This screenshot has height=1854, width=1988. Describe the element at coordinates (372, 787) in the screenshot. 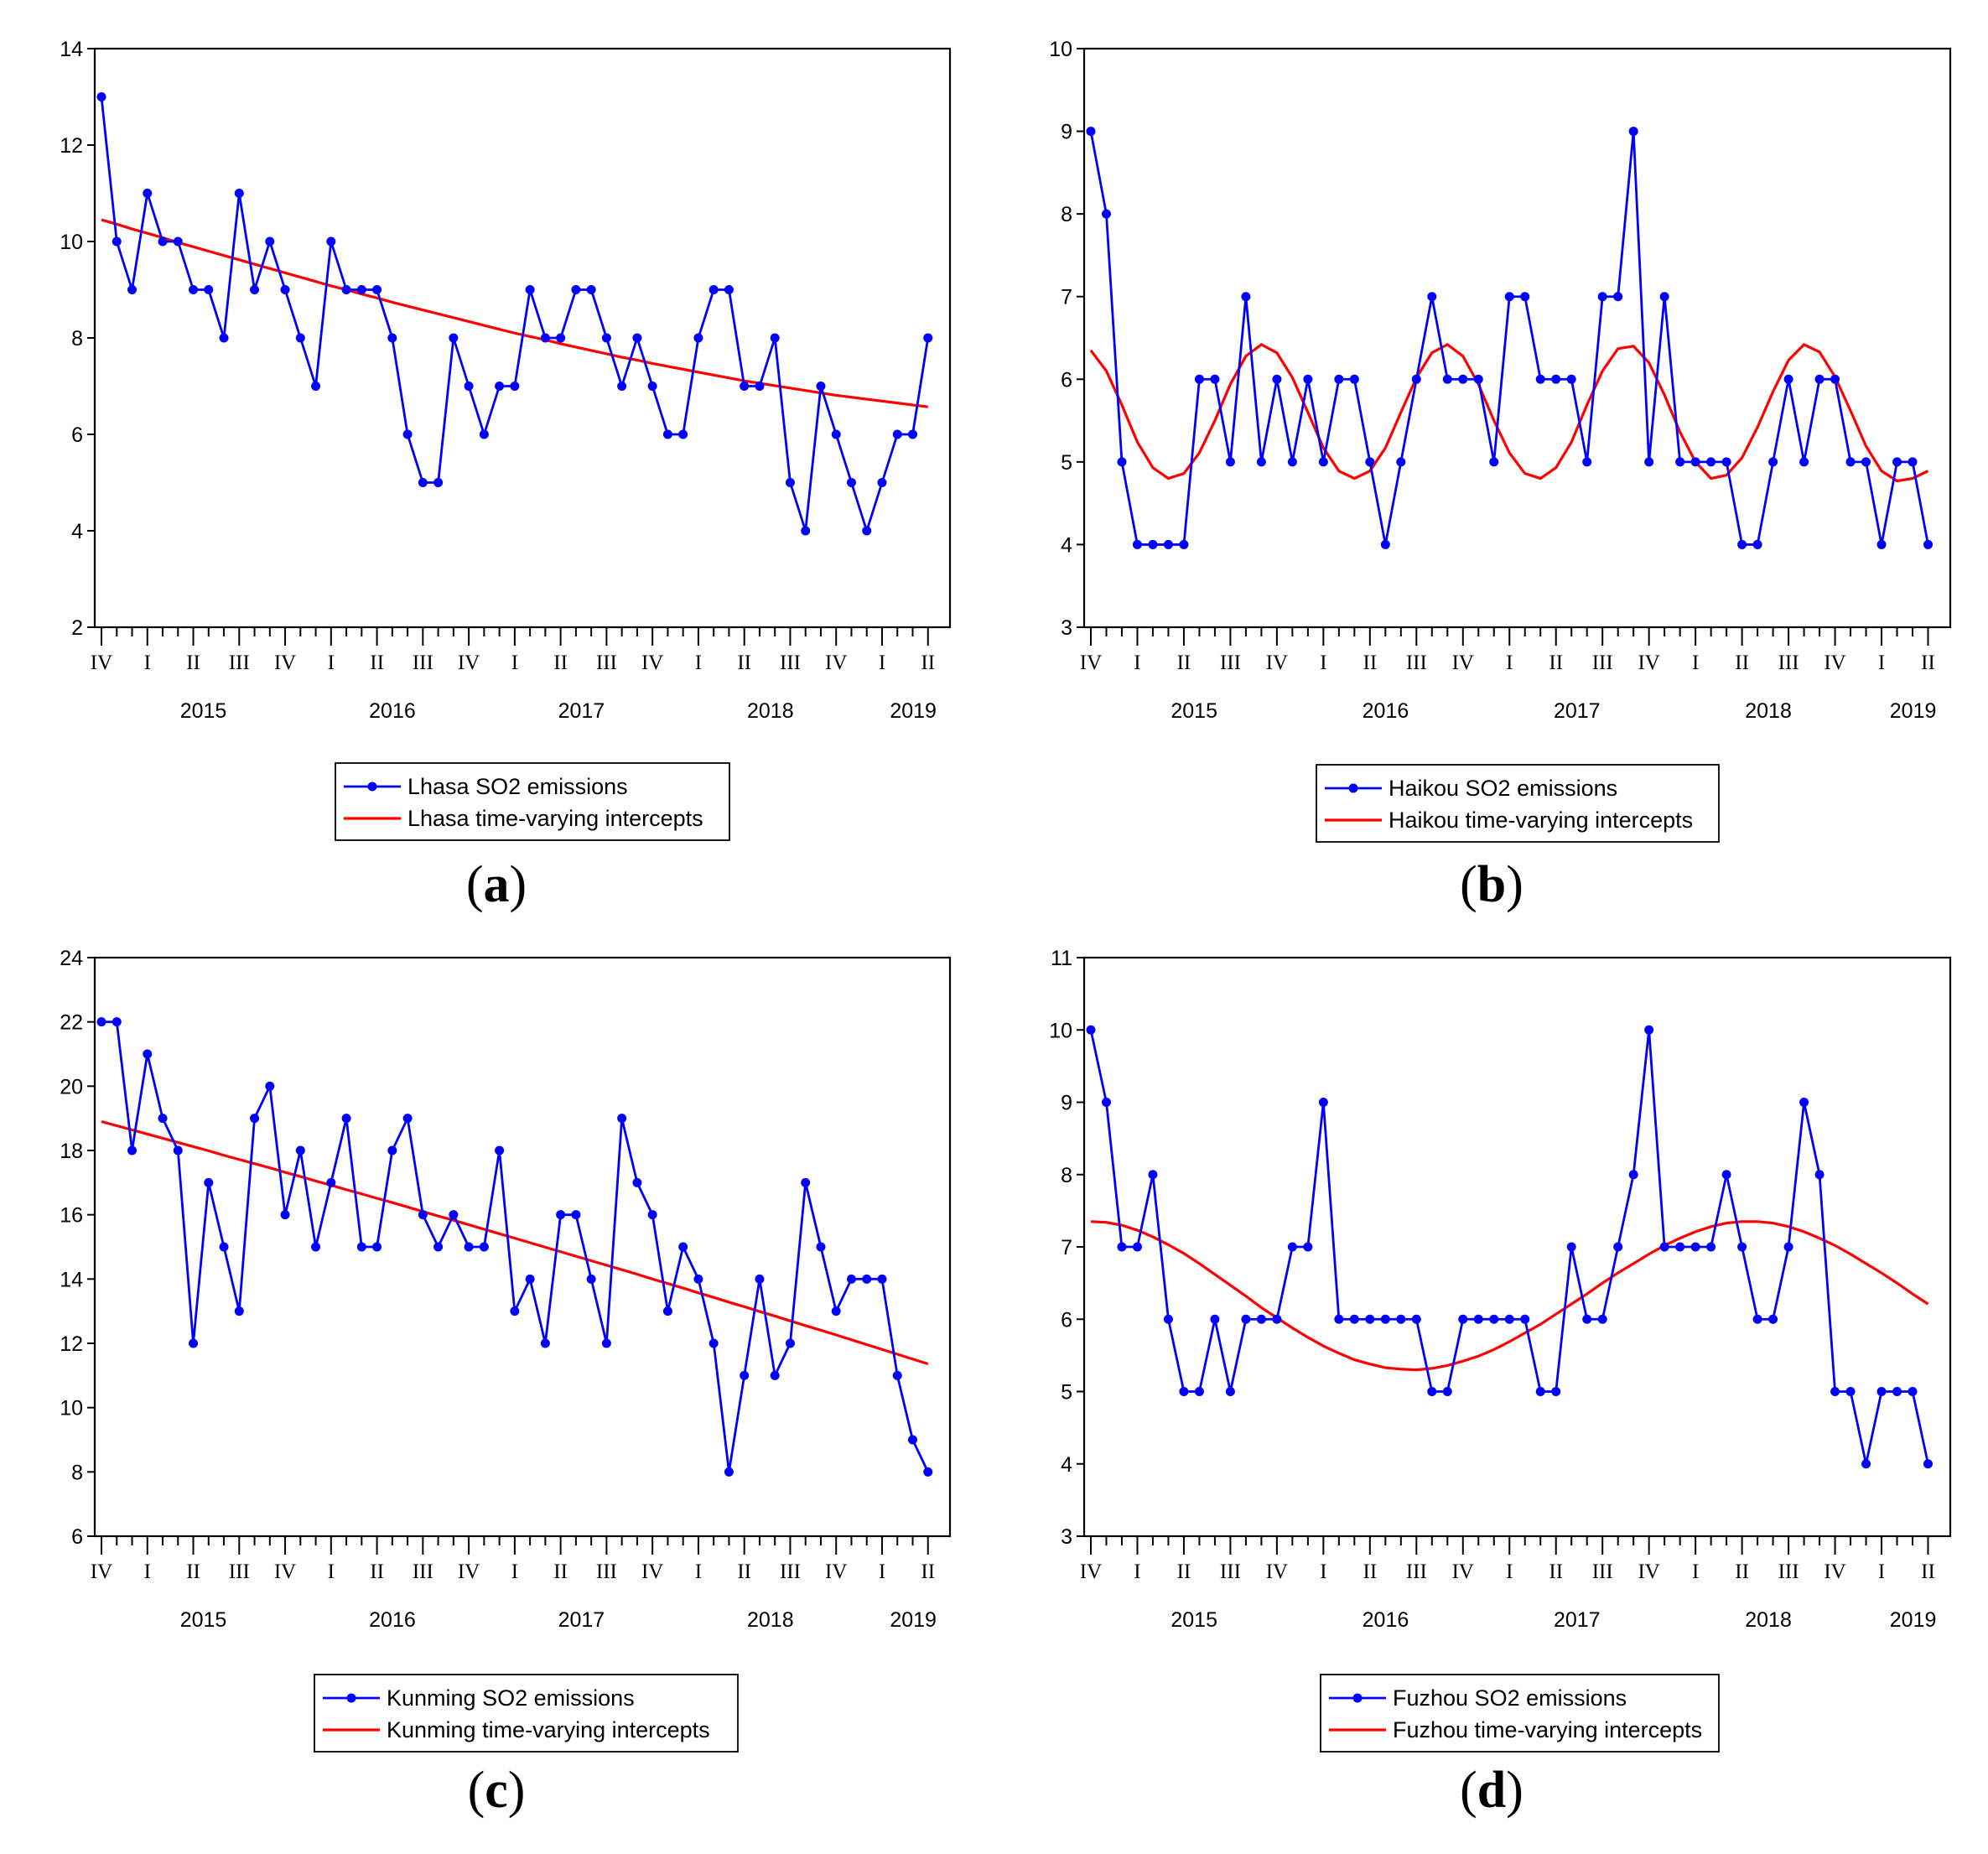

I see `legend-emissions-marker` at that location.